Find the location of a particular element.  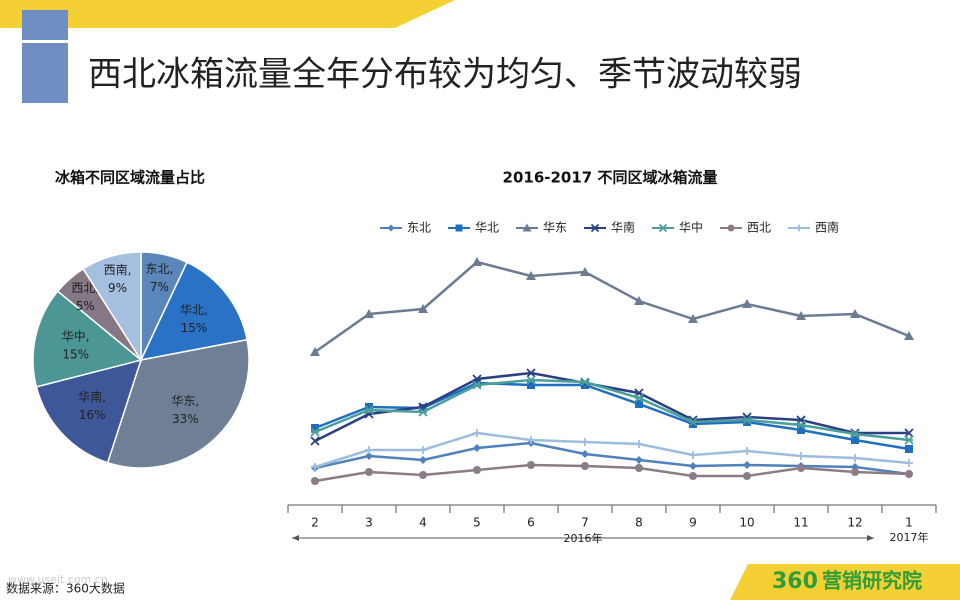

legend-label: 西北 is located at coordinates (759, 228).